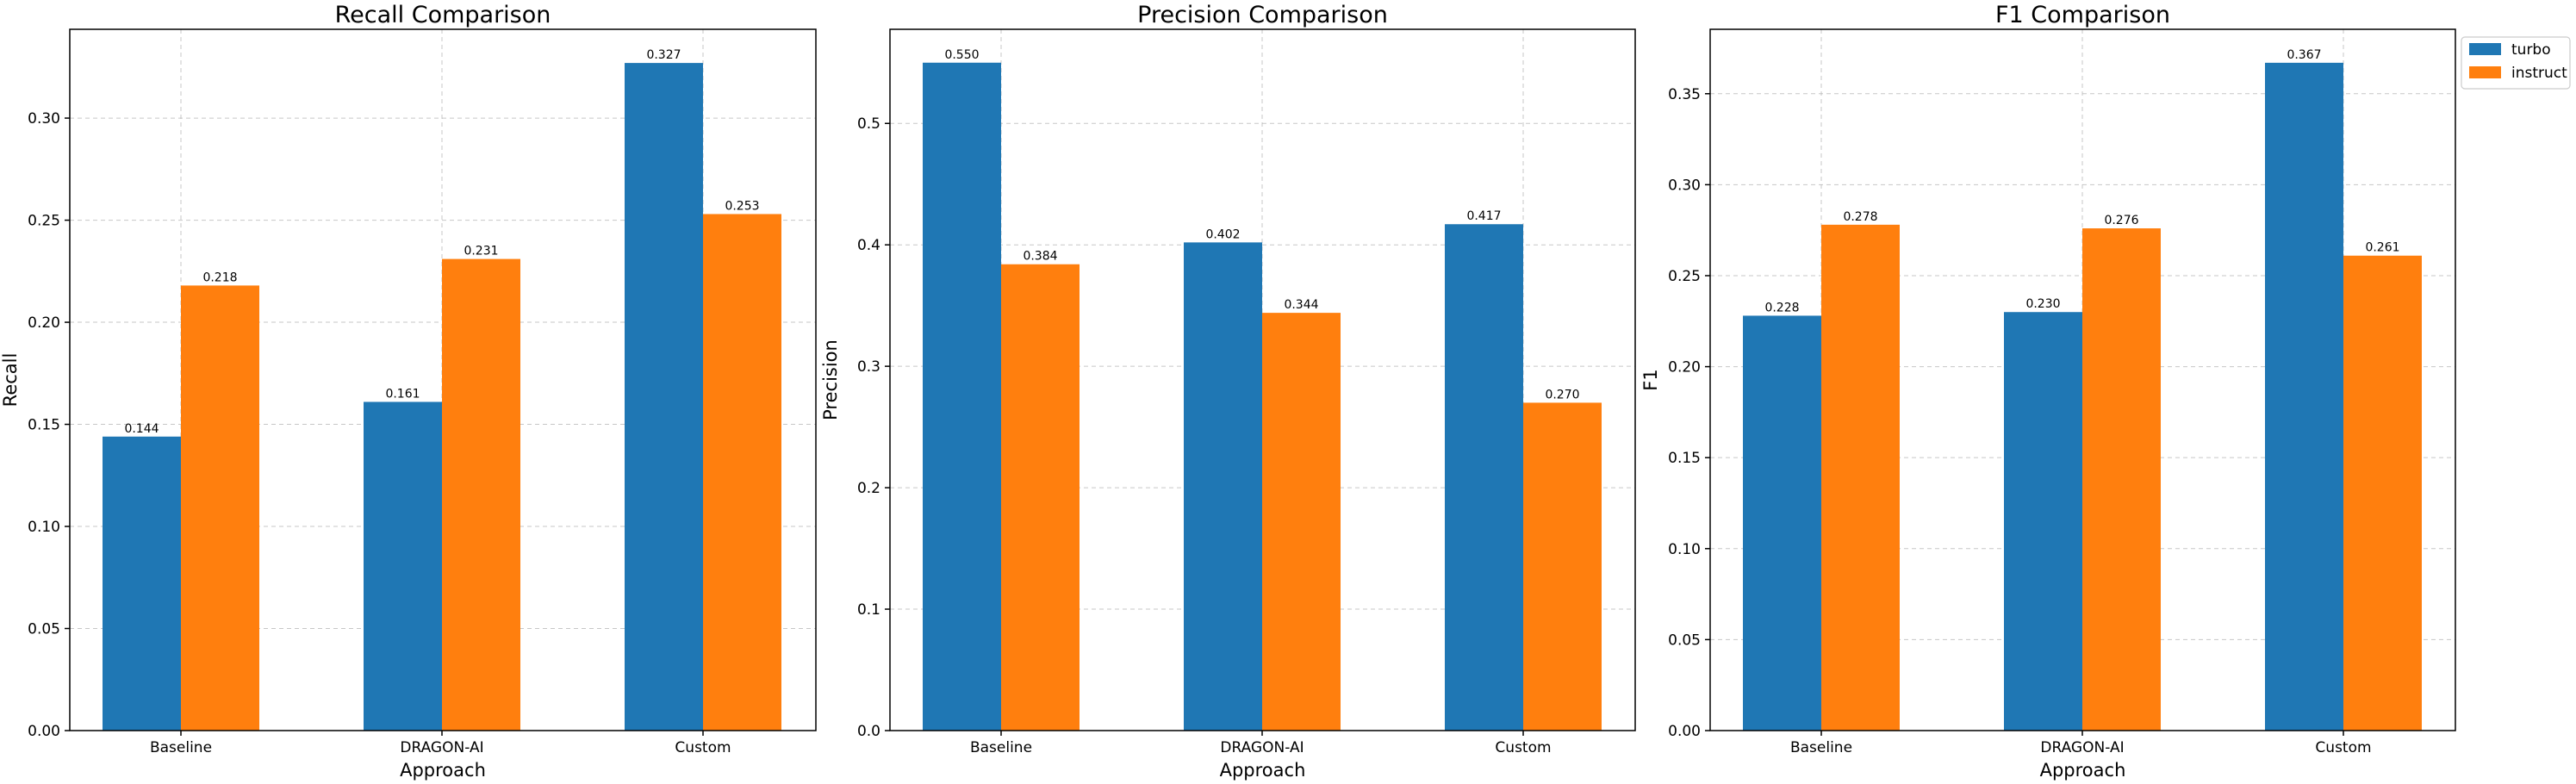 The width and height of the screenshot is (2576, 784). Describe the element at coordinates (220, 278) in the screenshot. I see `bar-value-label: 0.218` at that location.